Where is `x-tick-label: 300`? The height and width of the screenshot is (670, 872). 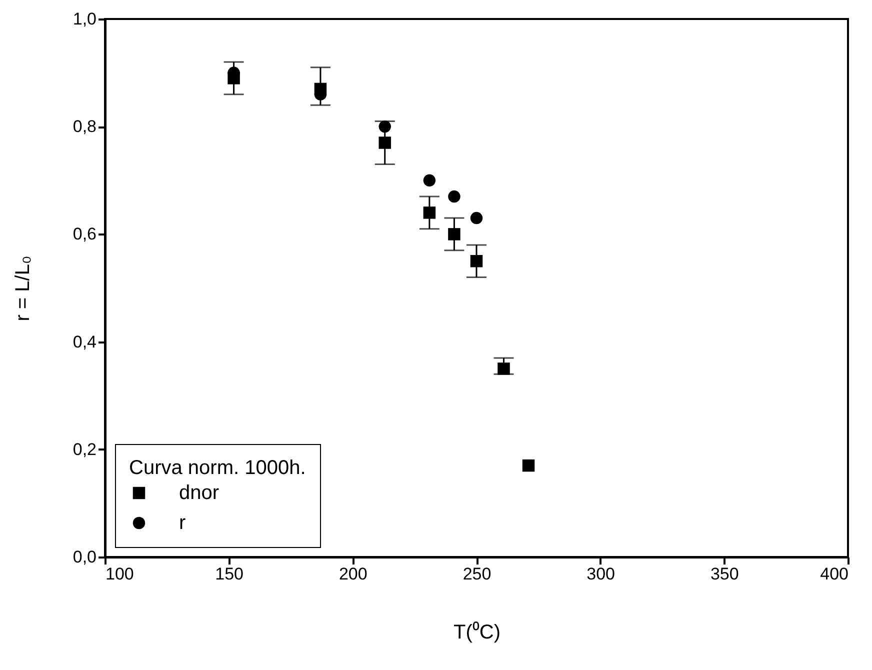
x-tick-label: 300 is located at coordinates (601, 574).